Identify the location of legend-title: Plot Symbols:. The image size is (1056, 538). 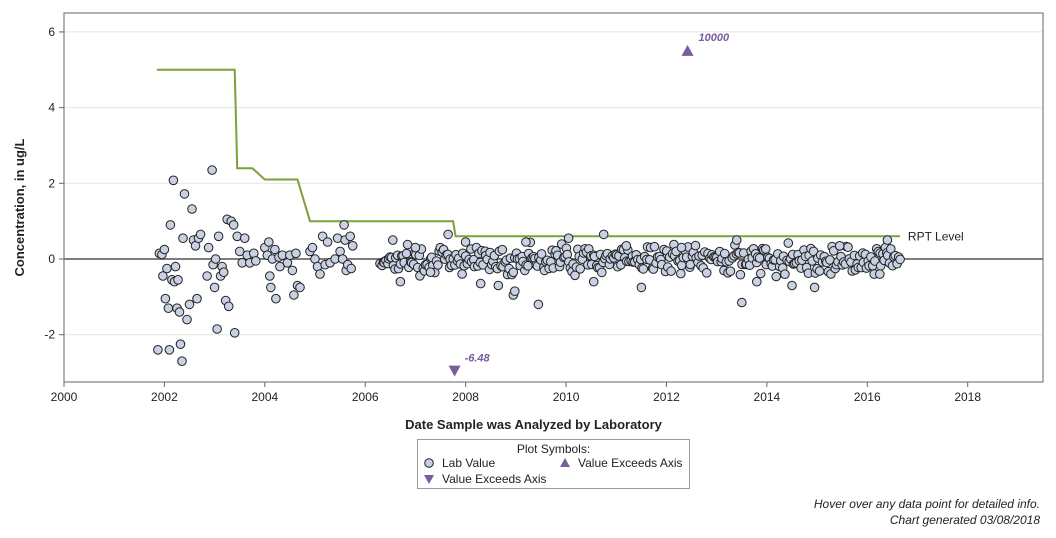
(553, 449).